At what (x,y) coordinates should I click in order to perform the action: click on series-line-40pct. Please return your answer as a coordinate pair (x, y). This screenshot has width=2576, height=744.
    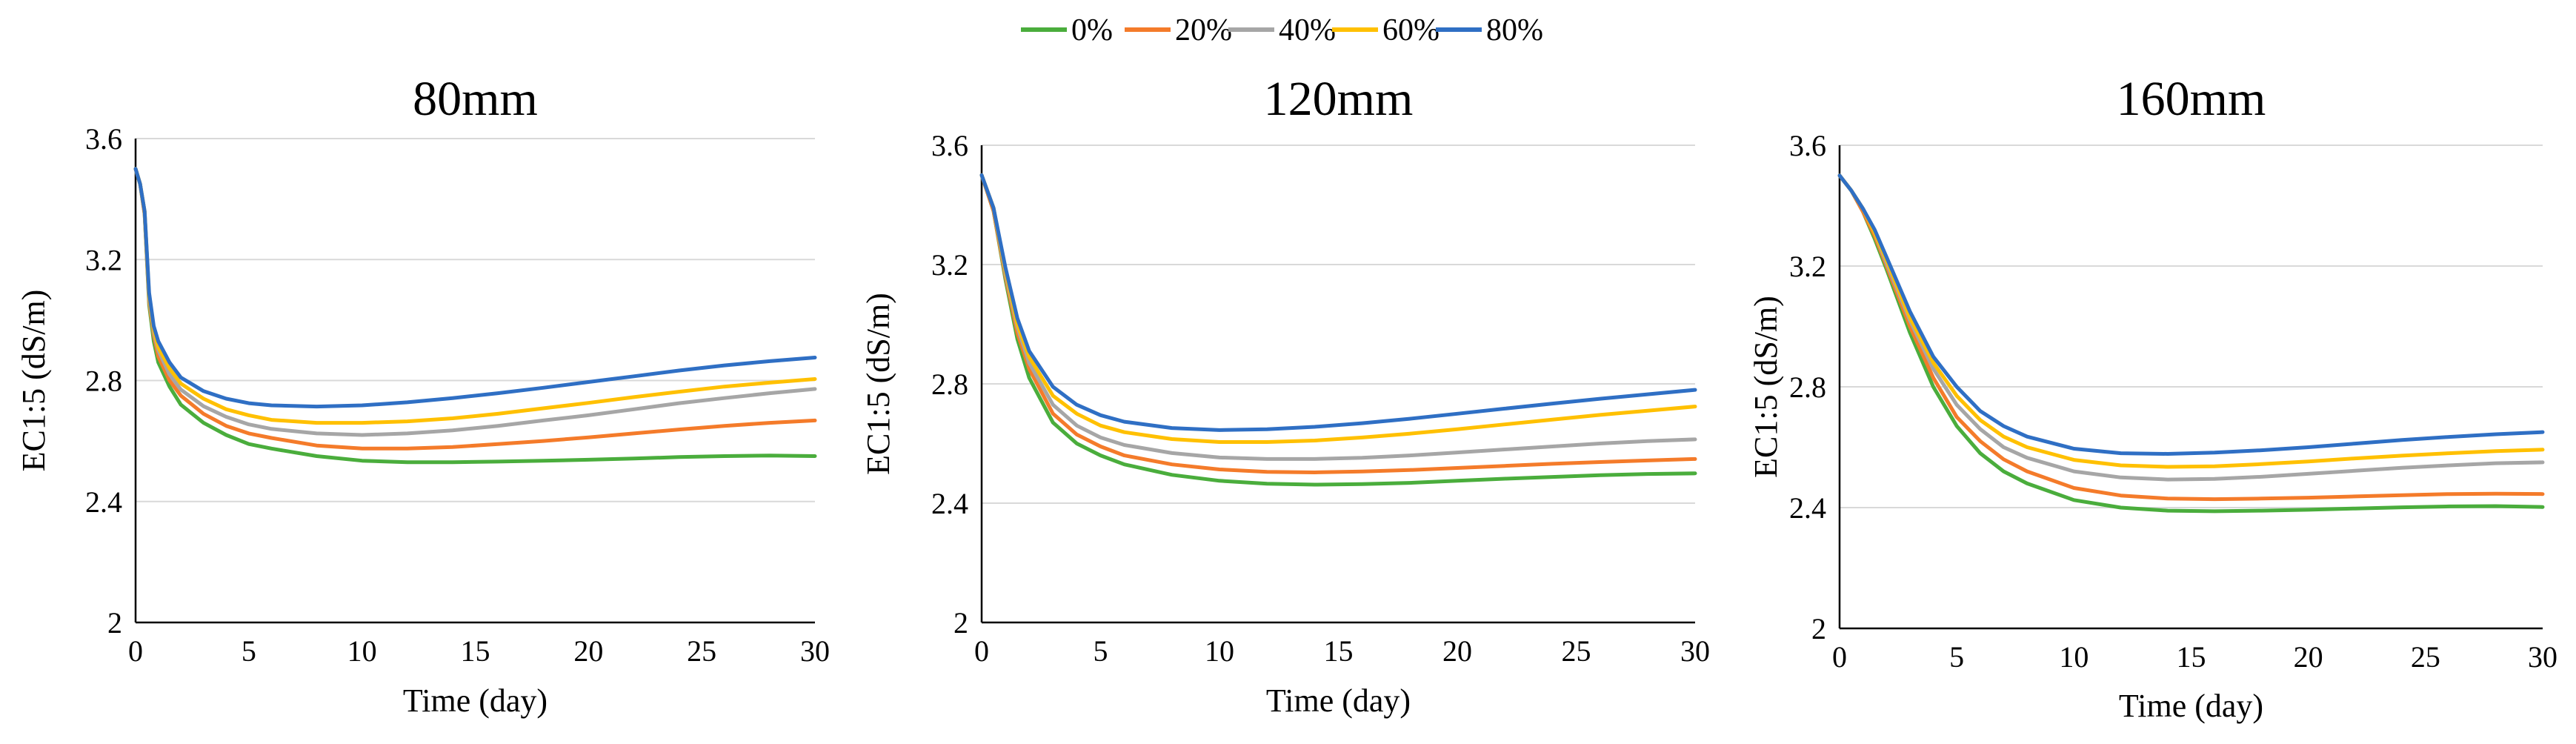
    Looking at the image, I should click on (2191, 327).